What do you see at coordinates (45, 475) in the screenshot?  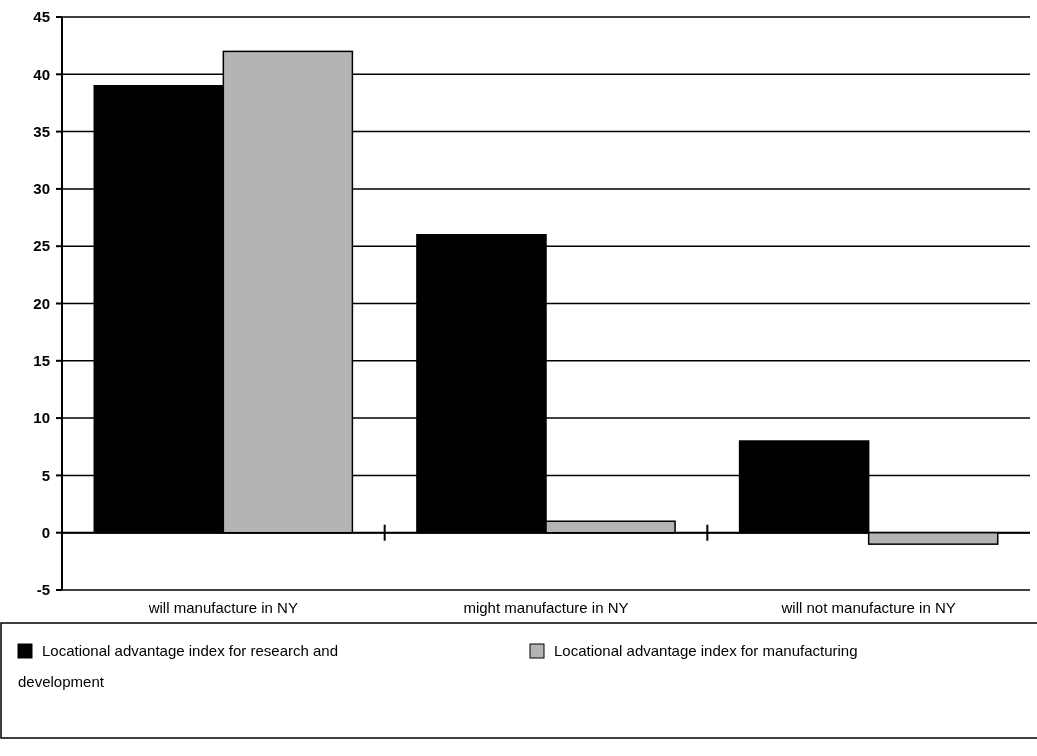 I see `y-tick-label: 5` at bounding box center [45, 475].